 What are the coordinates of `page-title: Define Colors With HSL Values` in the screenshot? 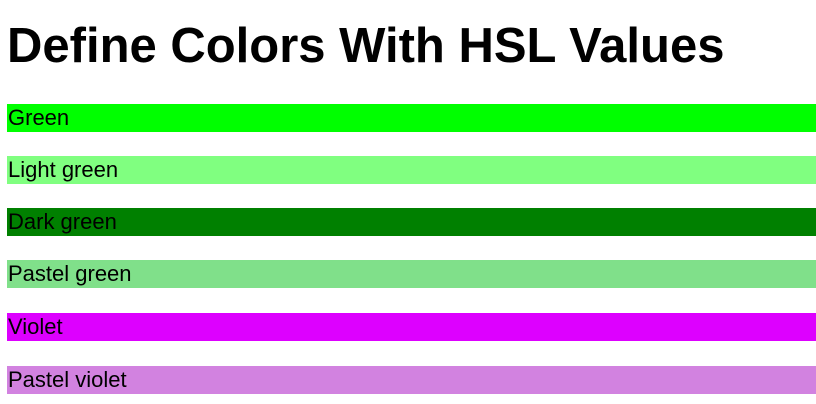 It's located at (366, 46).